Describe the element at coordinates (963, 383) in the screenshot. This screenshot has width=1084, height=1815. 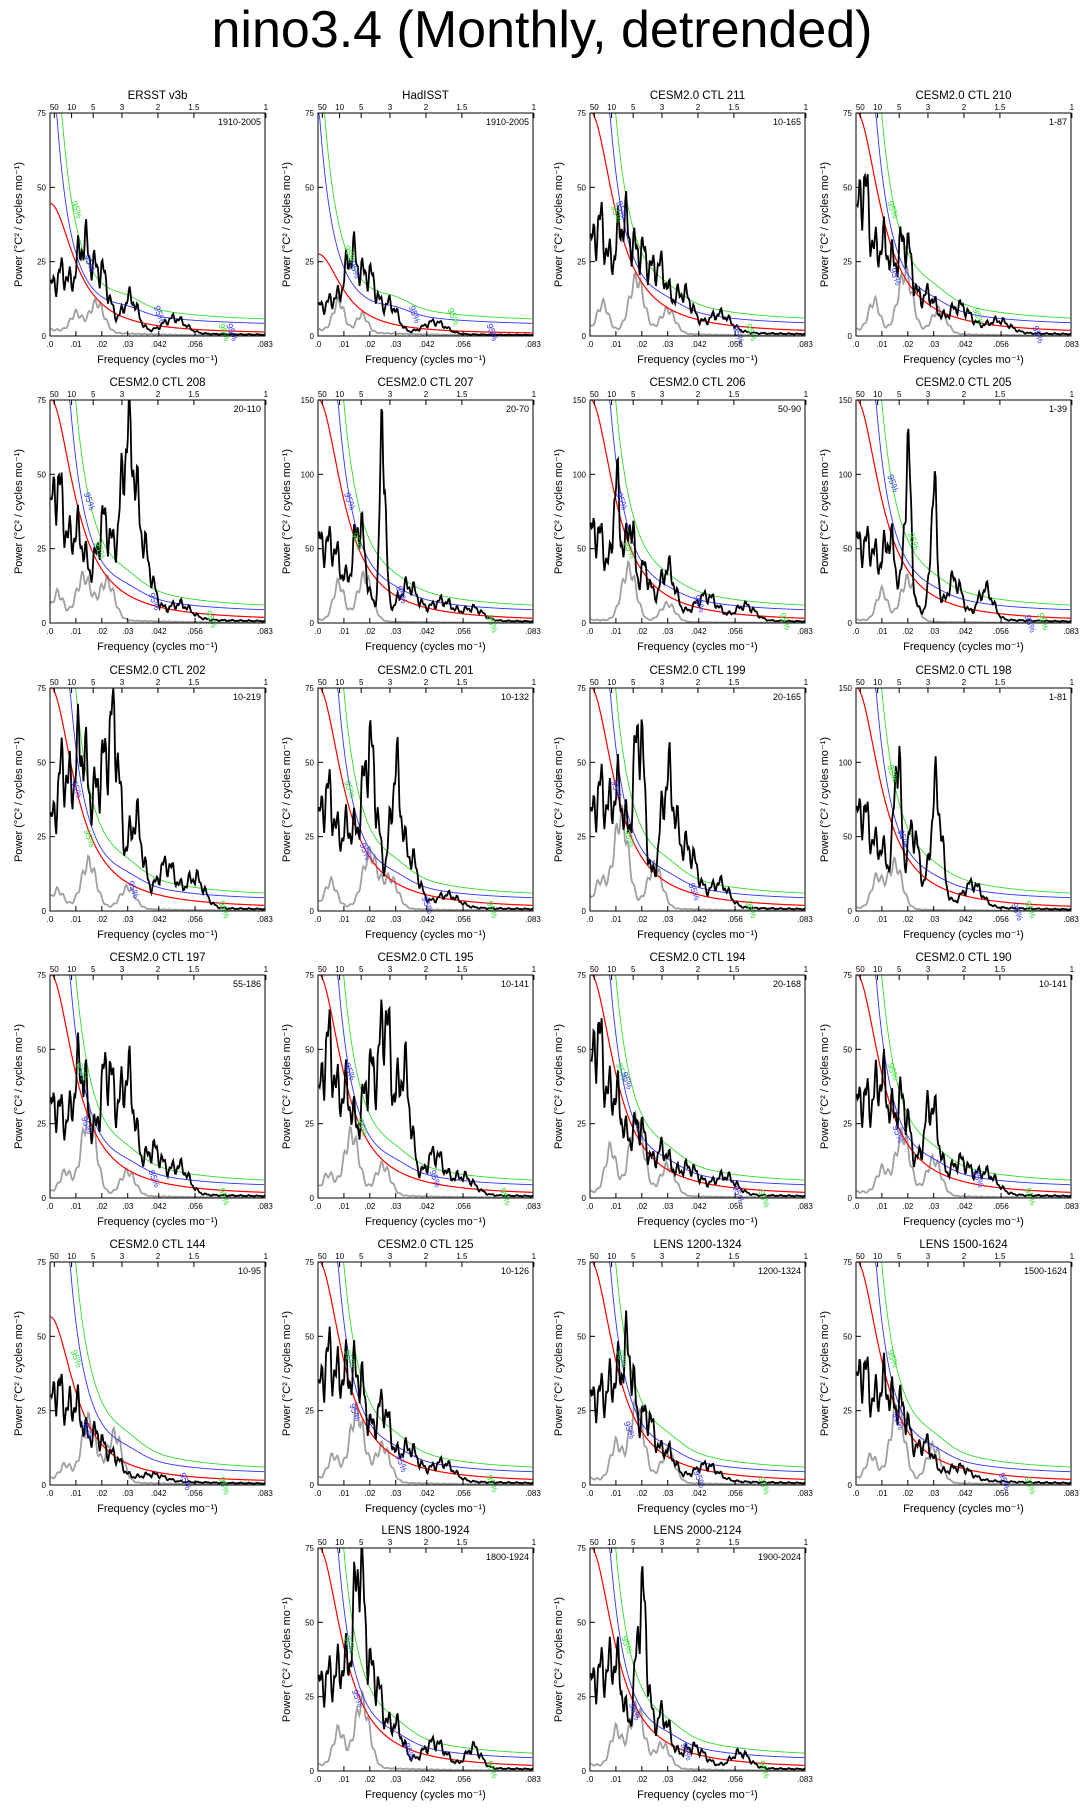
I see `panel-title: CESM2.0 CTL 205` at that location.